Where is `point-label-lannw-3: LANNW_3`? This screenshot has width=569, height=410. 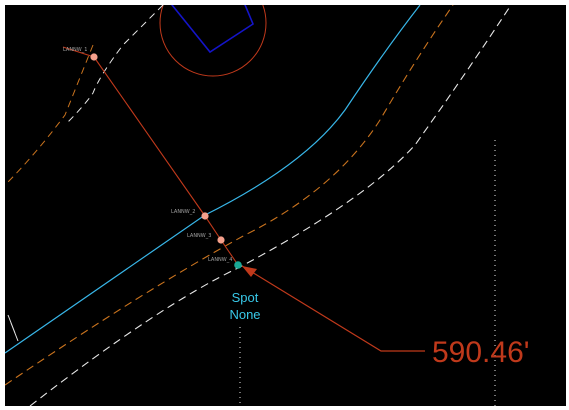
point-label-lannw-3: LANNW_3 is located at coordinates (199, 236).